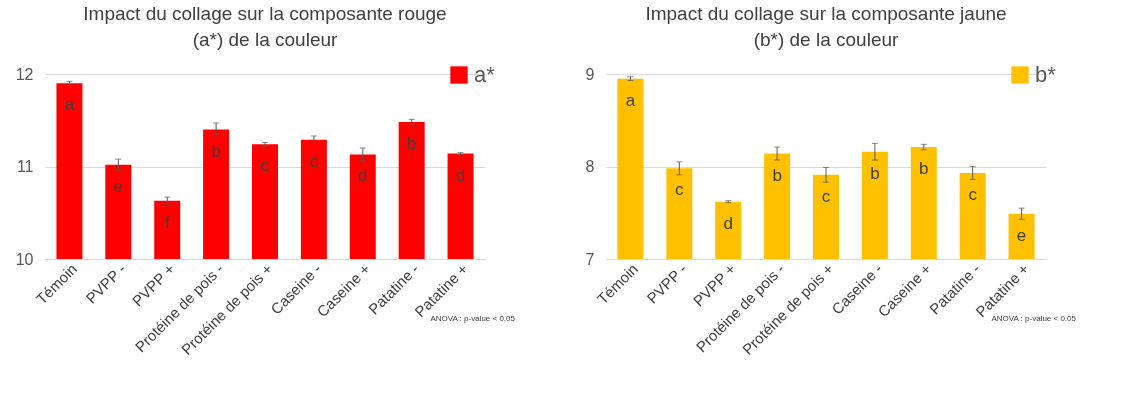 This screenshot has width=1141, height=412. Describe the element at coordinates (590, 166) in the screenshot. I see `y-tick-label: 8` at that location.